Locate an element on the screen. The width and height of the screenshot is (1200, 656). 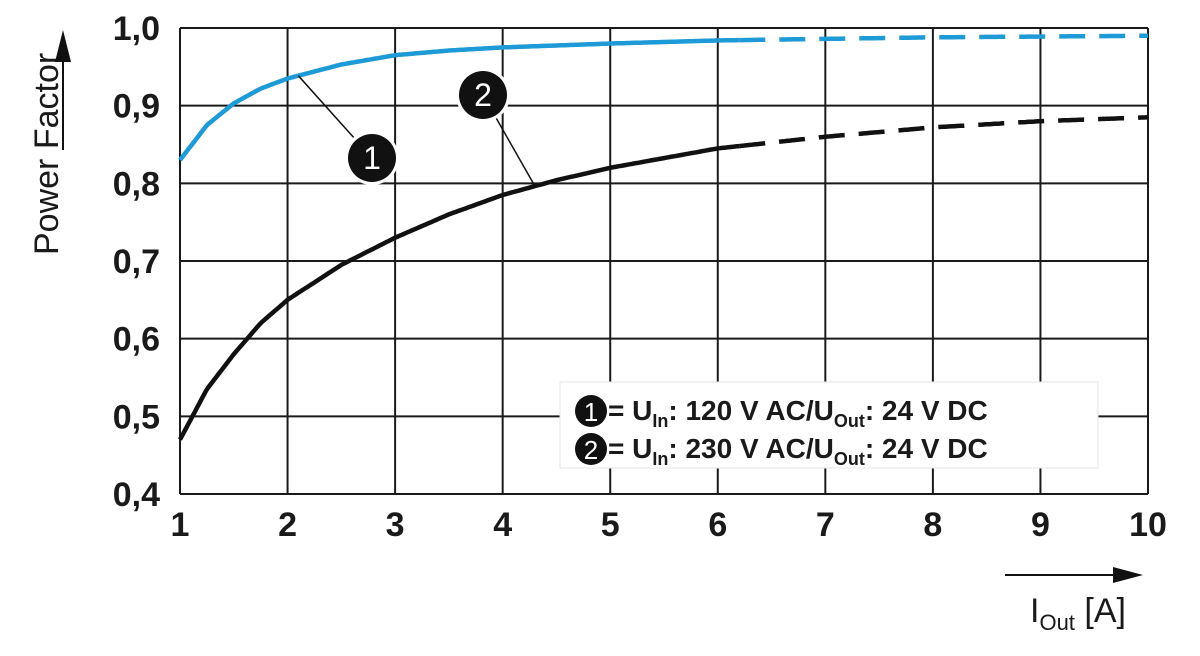
y-tick-label: 0,4 is located at coordinates (136, 495).